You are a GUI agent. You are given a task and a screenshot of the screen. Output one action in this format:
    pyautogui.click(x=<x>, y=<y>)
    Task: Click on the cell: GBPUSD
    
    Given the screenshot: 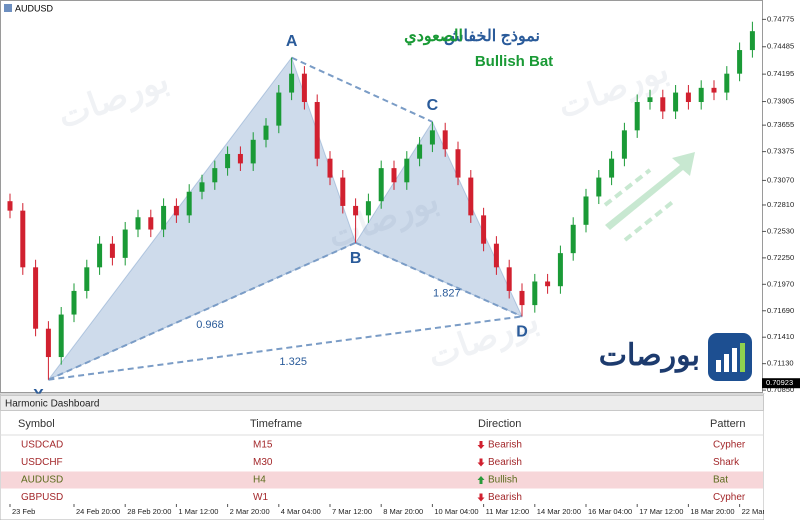 What is the action you would take?
    pyautogui.click(x=42, y=497)
    